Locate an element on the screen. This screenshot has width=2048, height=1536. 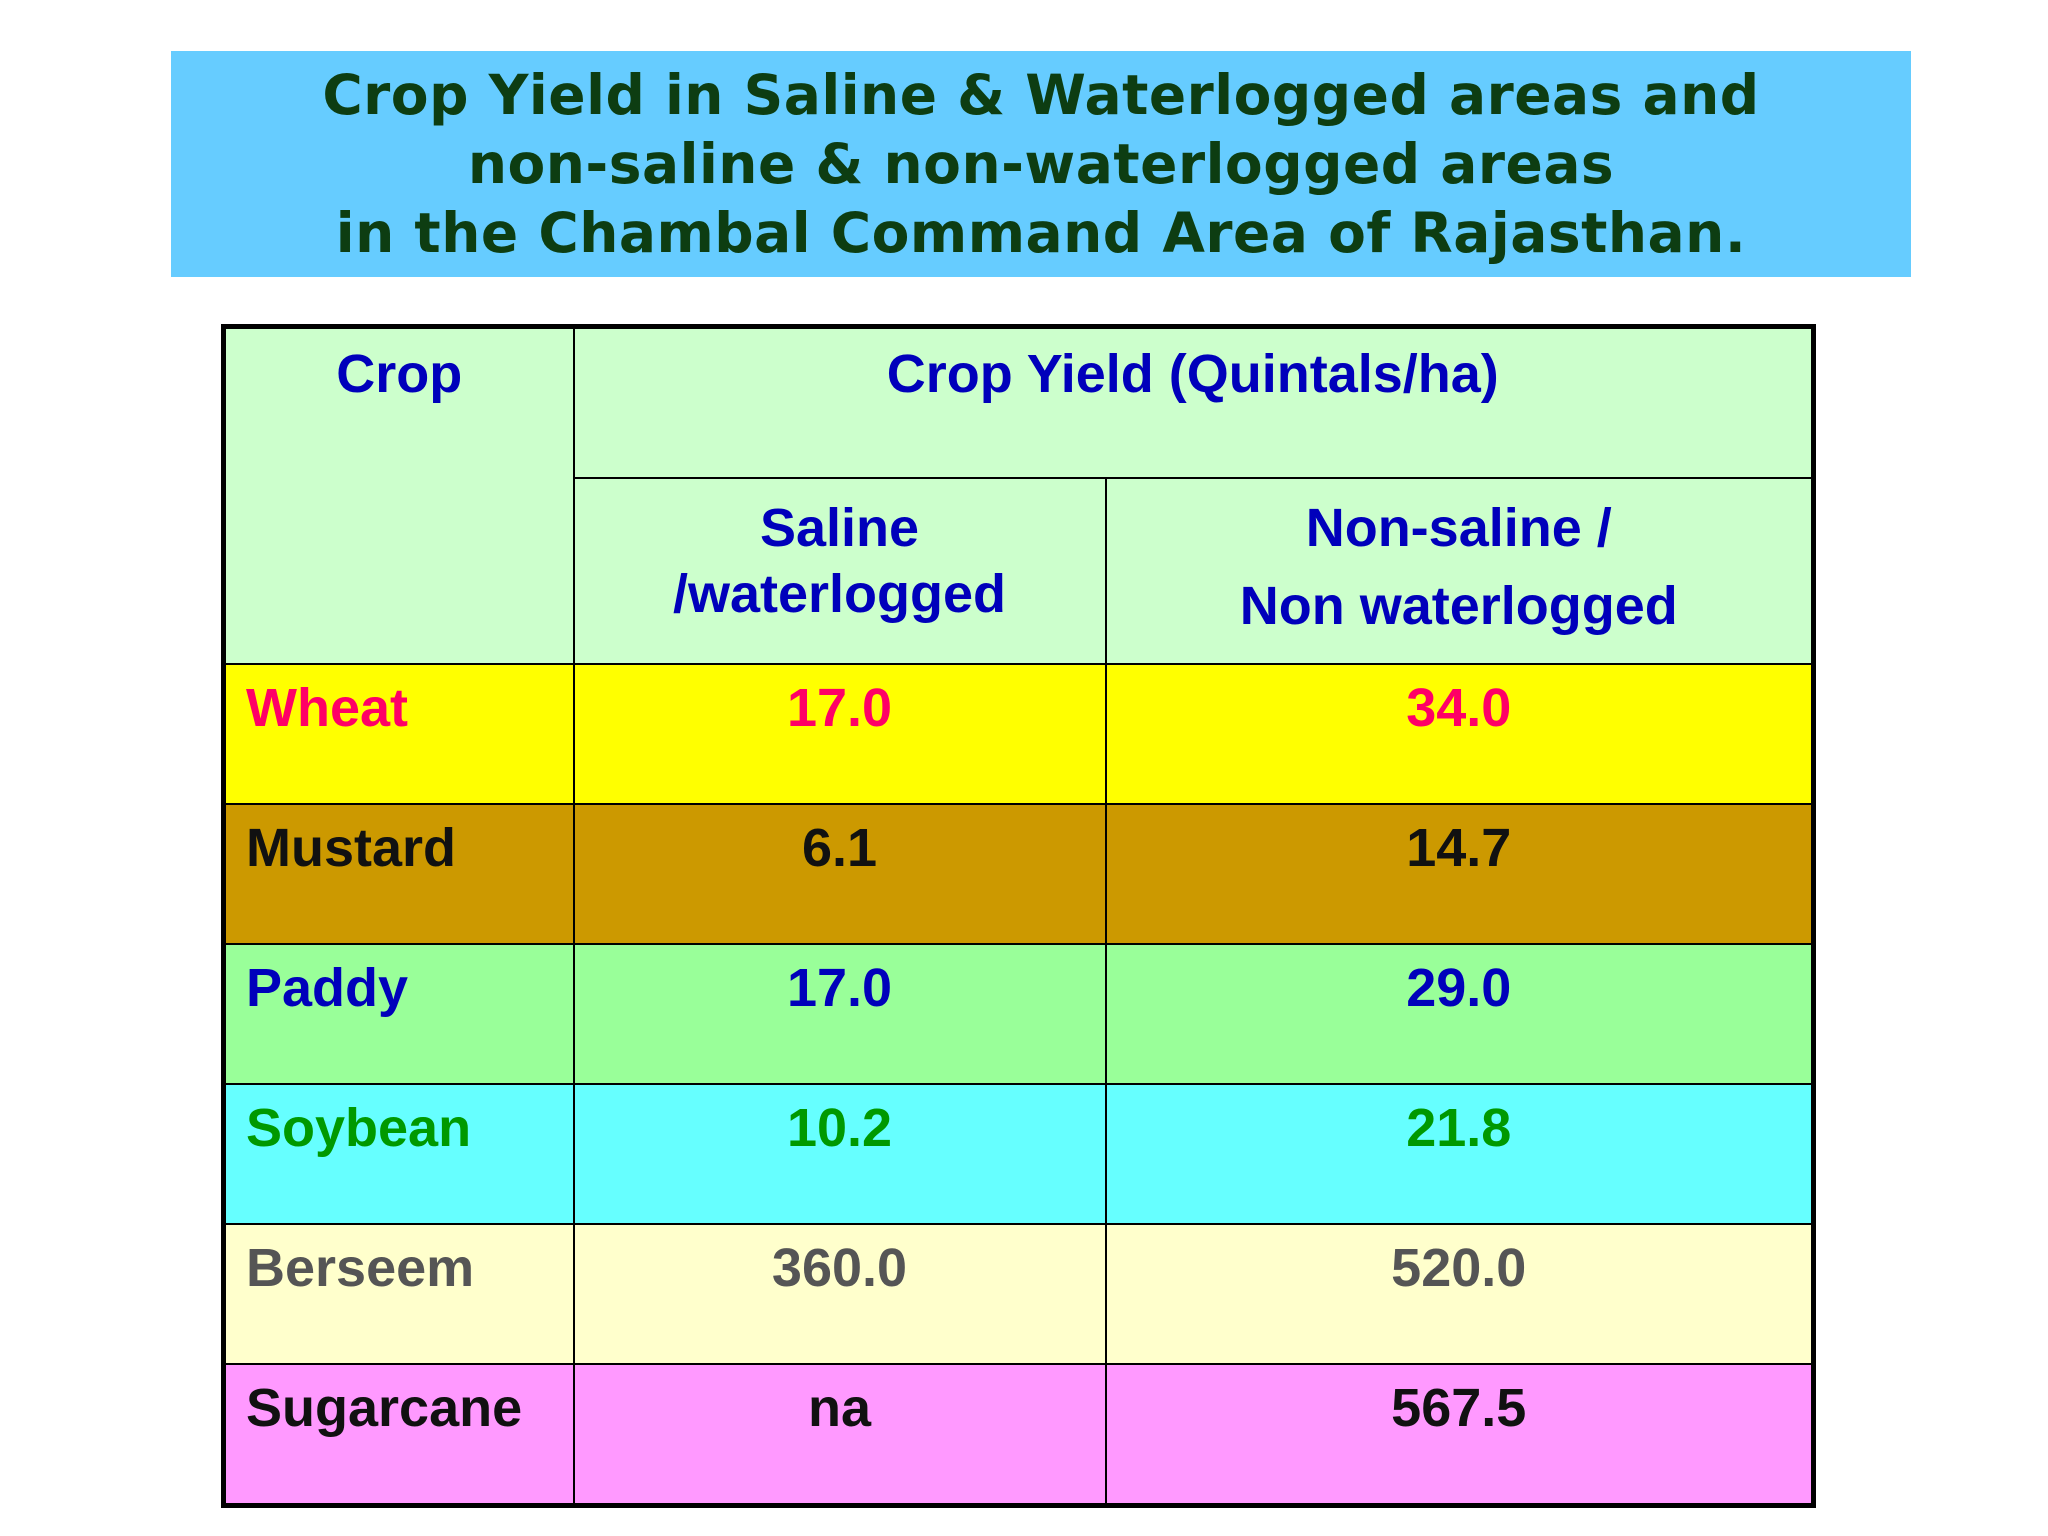
table-row-paddy: Paddy 17.0 29.0 is located at coordinates (1018, 1014).